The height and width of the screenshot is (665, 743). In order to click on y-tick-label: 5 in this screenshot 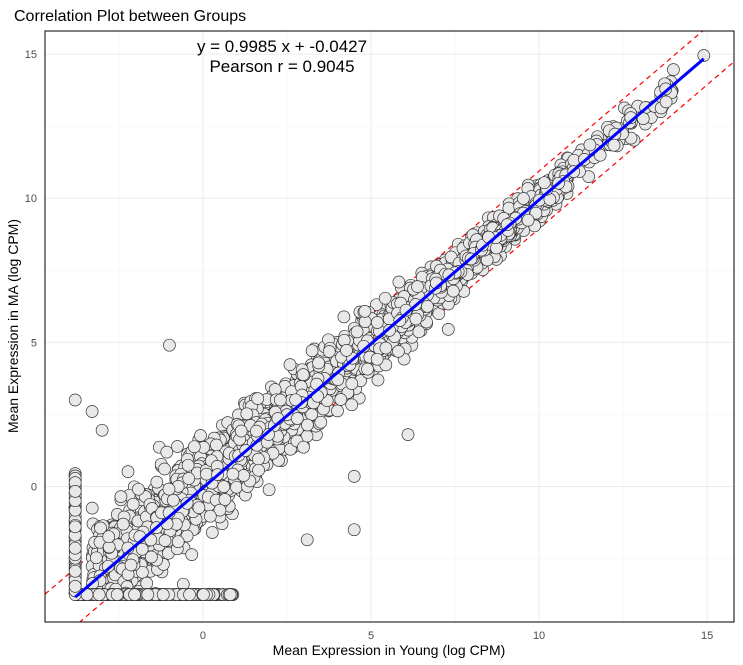, I will do `click(34, 343)`.